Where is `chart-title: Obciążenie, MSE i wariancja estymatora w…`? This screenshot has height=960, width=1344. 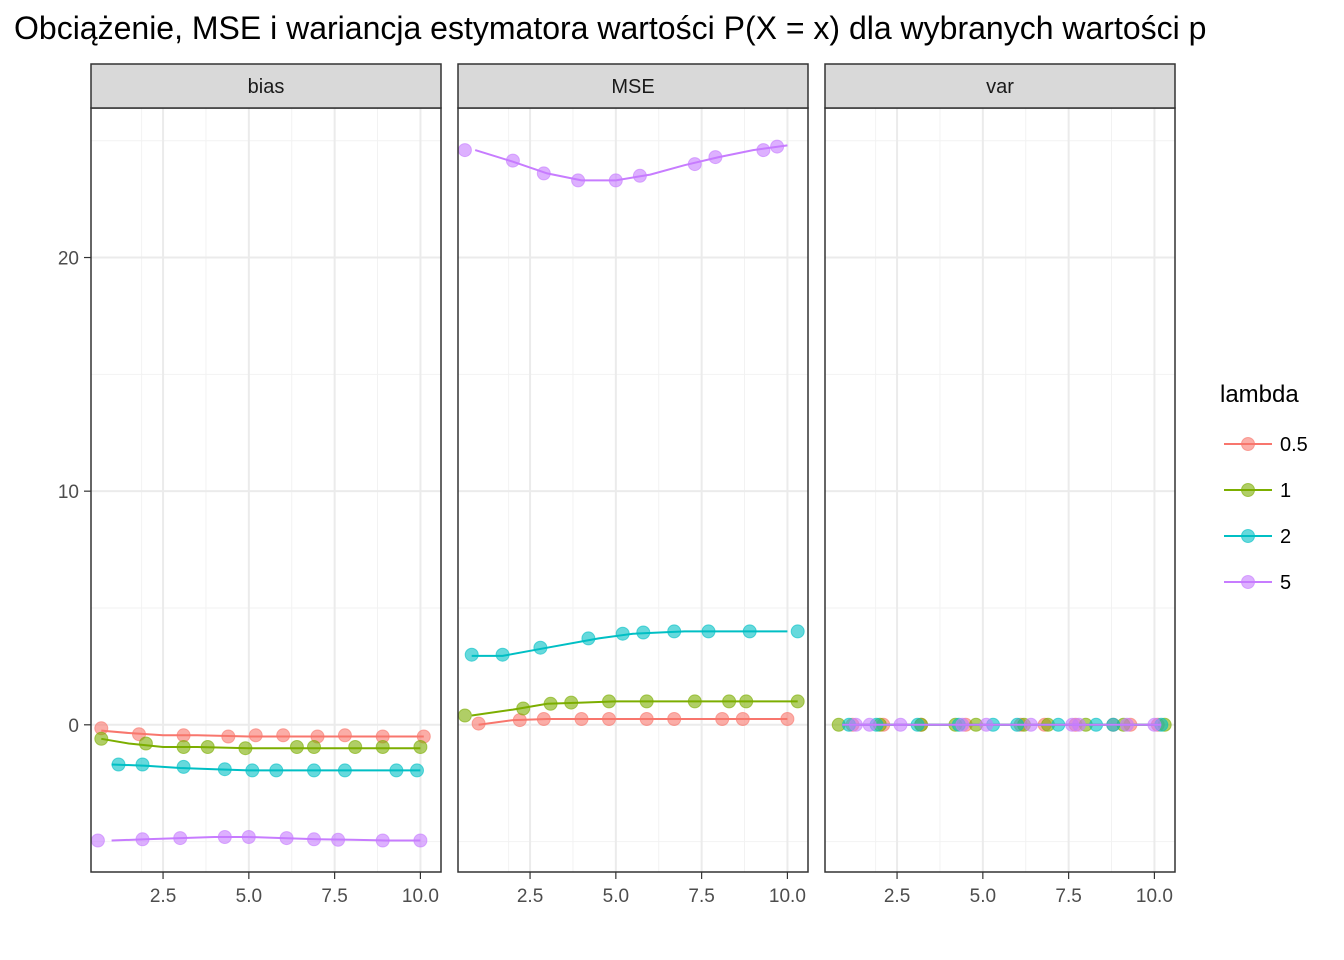
chart-title: Obciążenie, MSE i wariancja estymatora w… is located at coordinates (610, 28).